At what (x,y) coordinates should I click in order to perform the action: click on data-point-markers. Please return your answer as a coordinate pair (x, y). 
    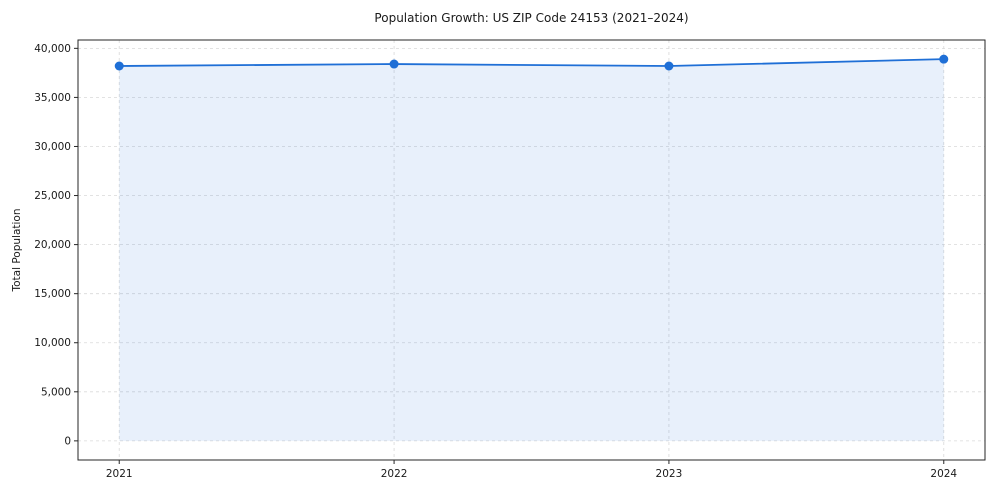
    Looking at the image, I should click on (531, 62).